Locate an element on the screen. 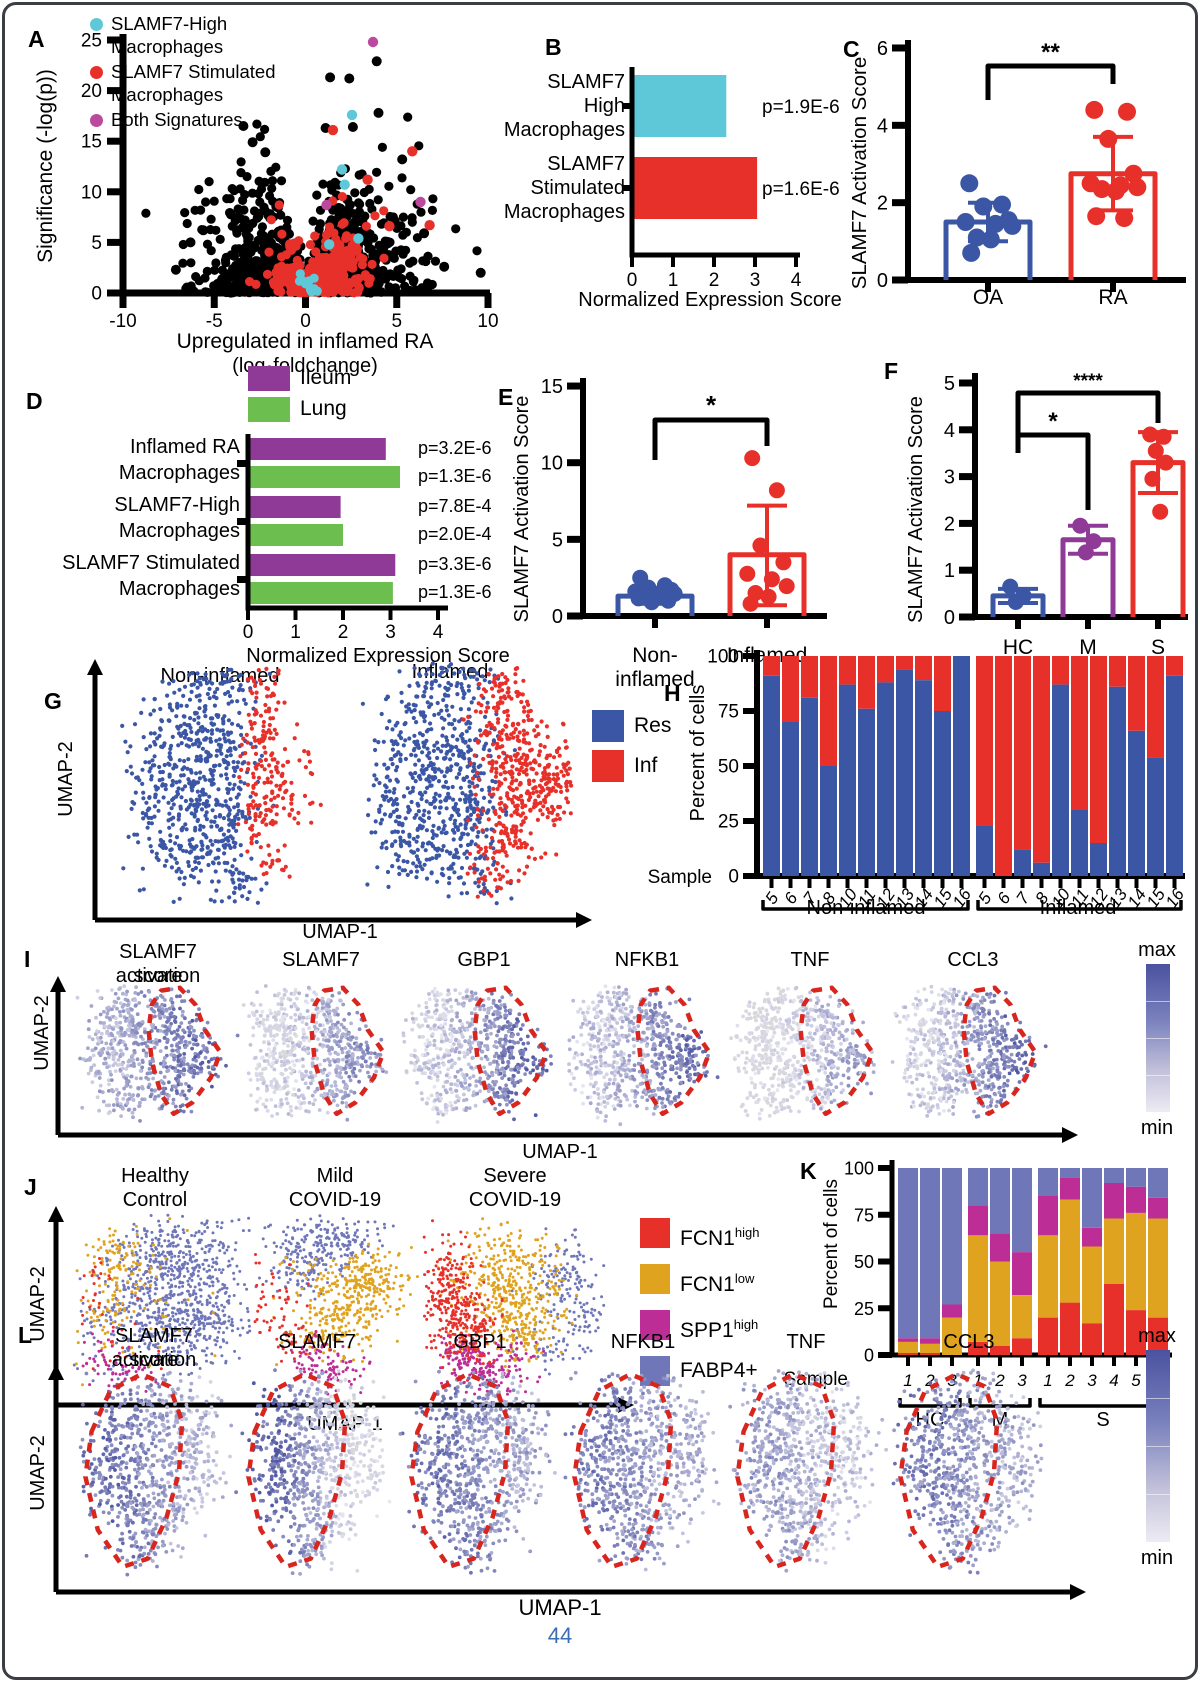  panel-l-subtitle: score is located at coordinates (154, 1360).